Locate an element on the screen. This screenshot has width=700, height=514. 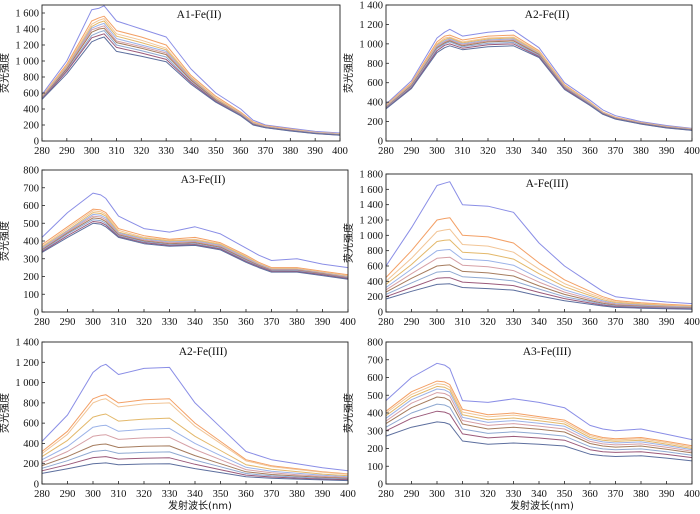
x-axis-label-left: 发射波长(nm) is located at coordinates (200, 505).